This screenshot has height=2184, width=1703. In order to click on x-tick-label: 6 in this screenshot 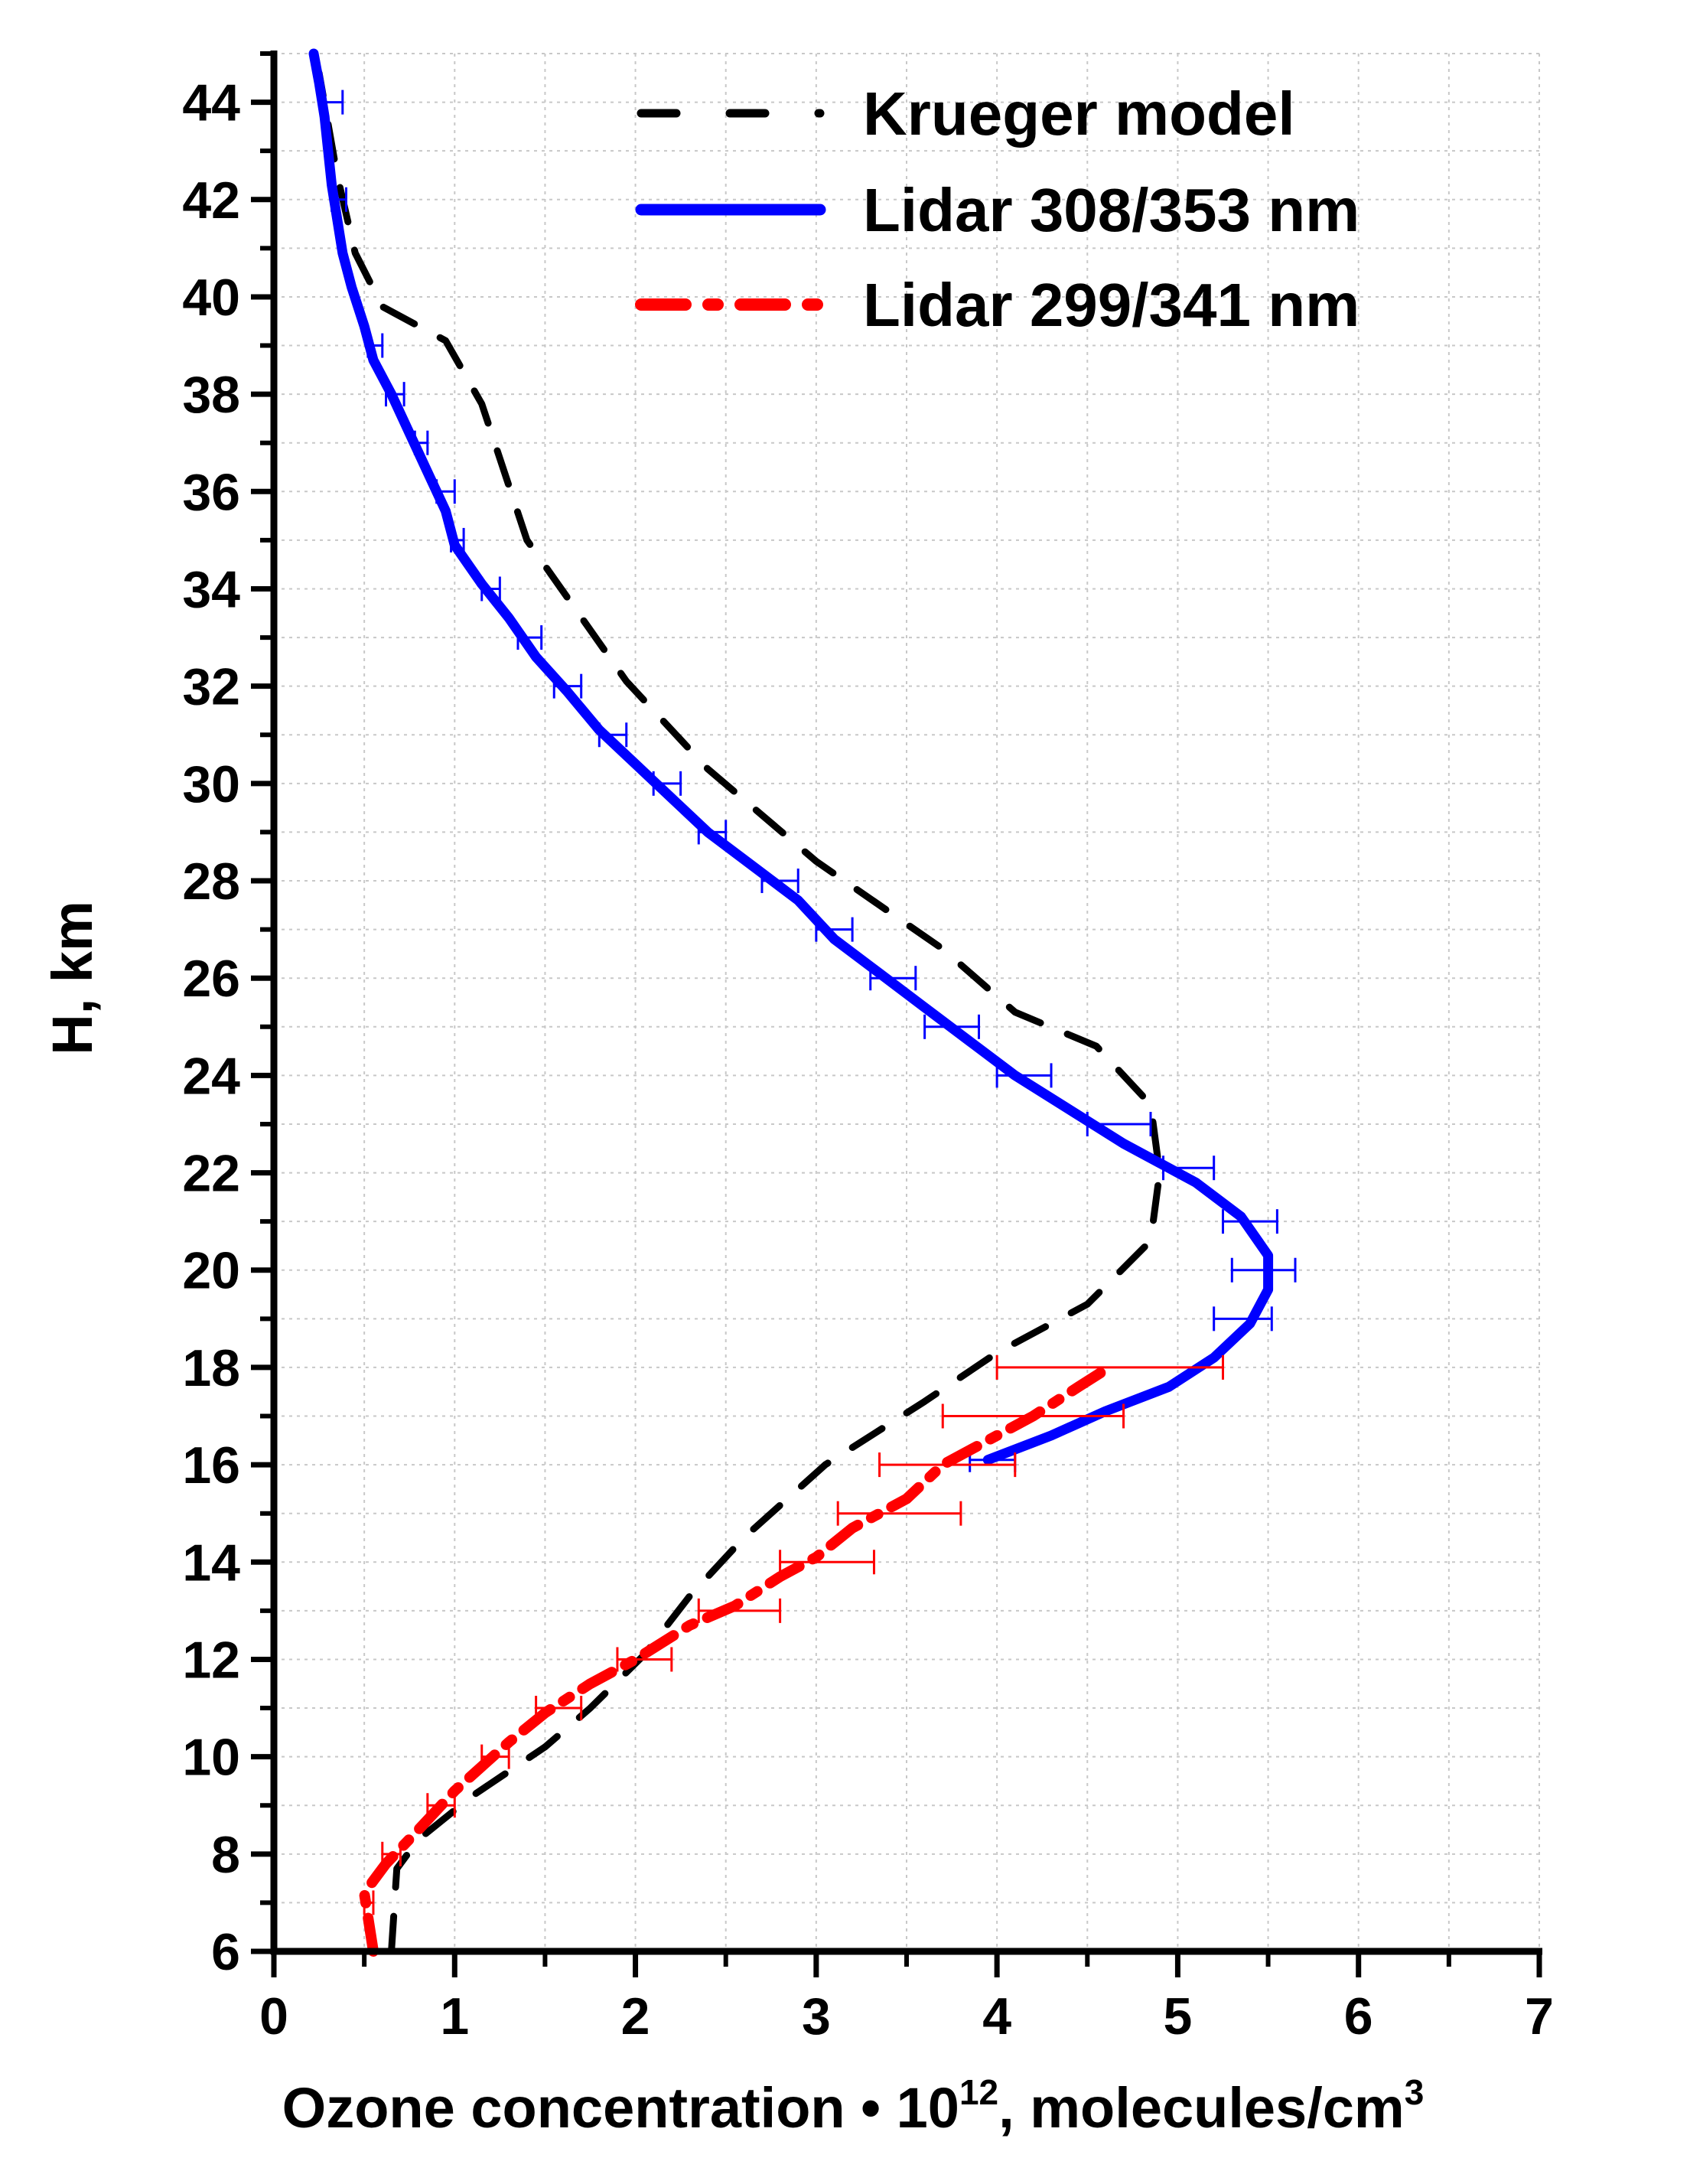, I will do `click(1358, 2016)`.